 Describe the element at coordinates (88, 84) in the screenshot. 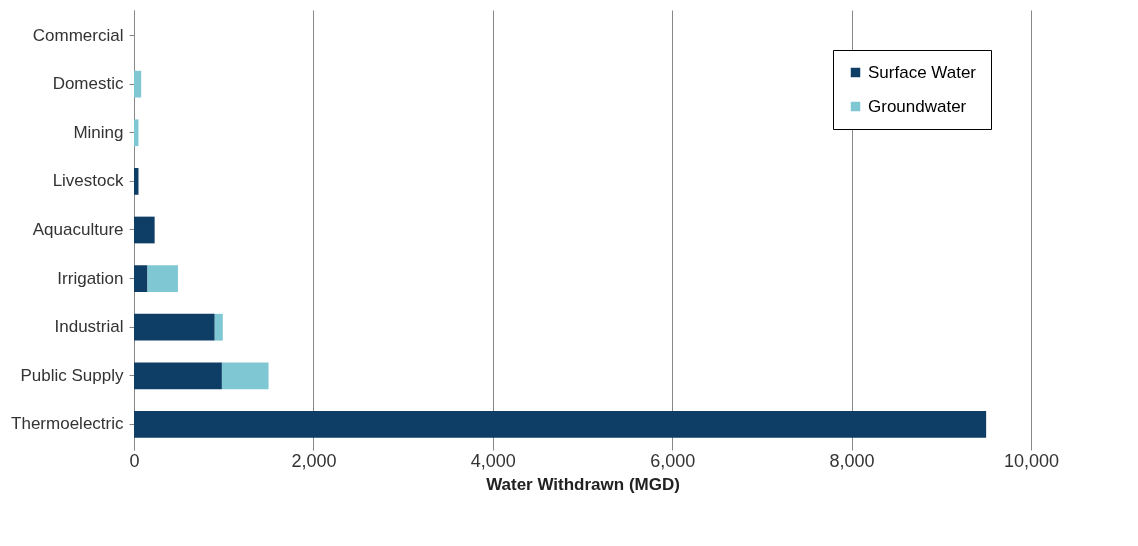

I see `y-tick-label: Domestic` at that location.